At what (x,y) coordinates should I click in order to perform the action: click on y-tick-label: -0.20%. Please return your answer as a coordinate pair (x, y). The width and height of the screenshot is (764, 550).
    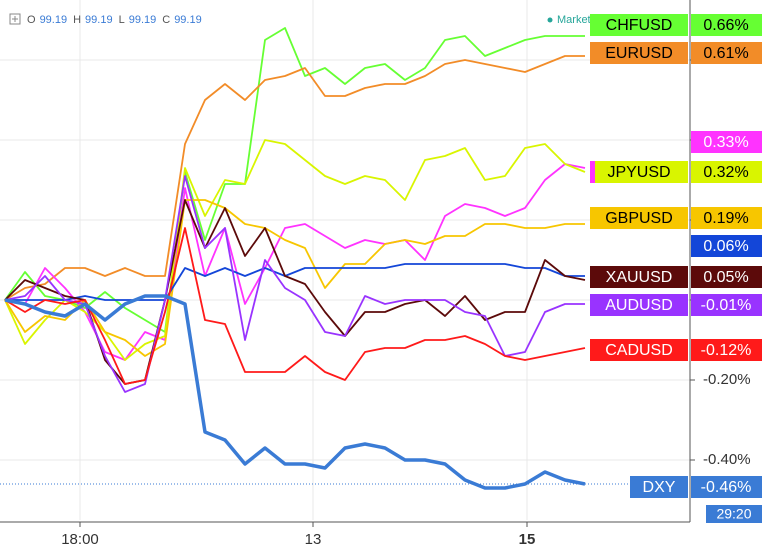
    Looking at the image, I should click on (727, 379).